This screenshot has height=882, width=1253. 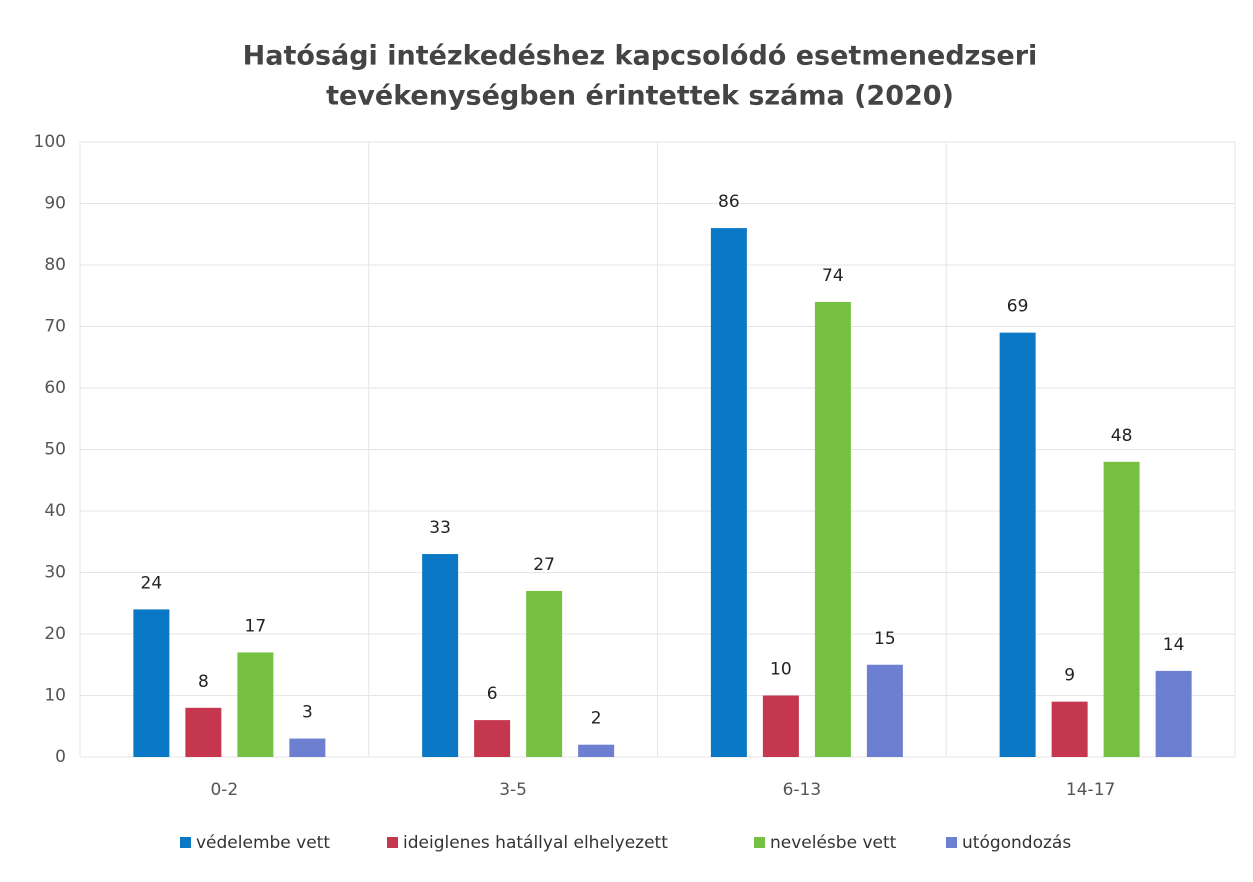 What do you see at coordinates (263, 843) in the screenshot?
I see `legend-label: védelembe vett` at bounding box center [263, 843].